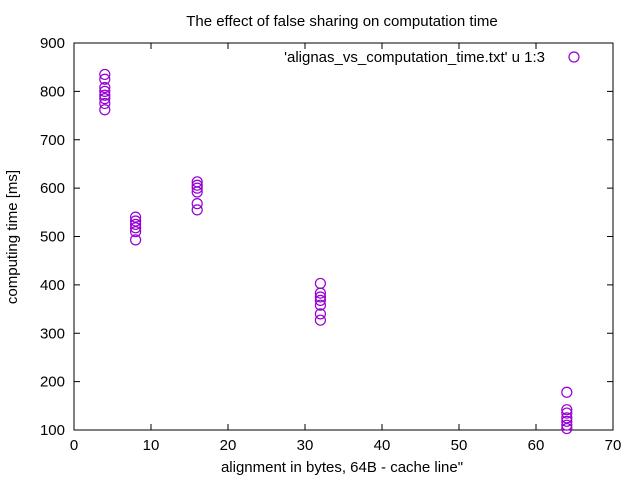  I want to click on y-axis-label: computing time [ms], so click(12, 237).